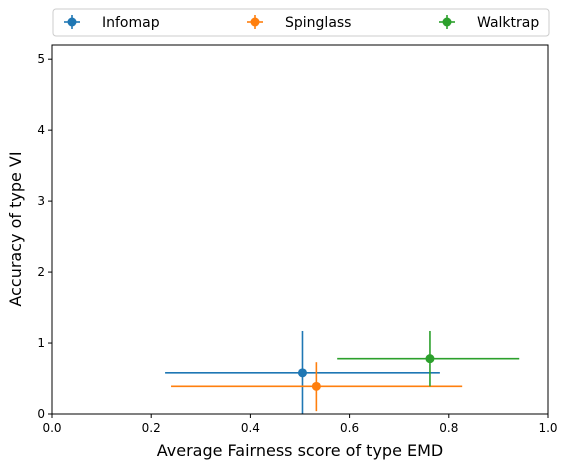  I want to click on legend-label: Infomap, so click(131, 23).